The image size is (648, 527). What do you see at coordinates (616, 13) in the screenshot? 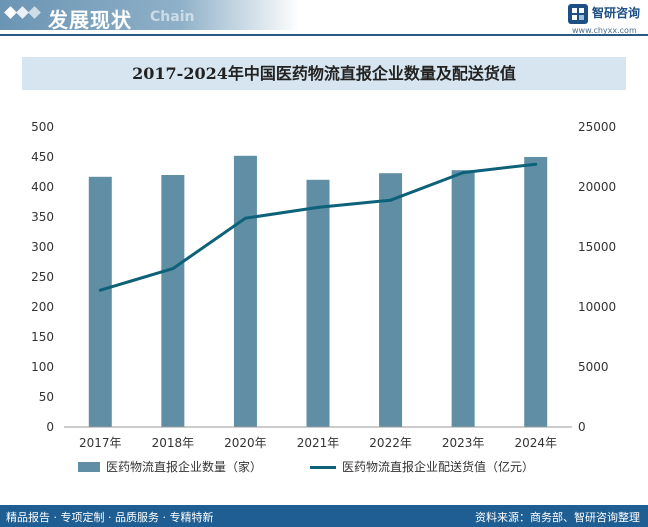
I see `brand-name: 智研咨询` at bounding box center [616, 13].